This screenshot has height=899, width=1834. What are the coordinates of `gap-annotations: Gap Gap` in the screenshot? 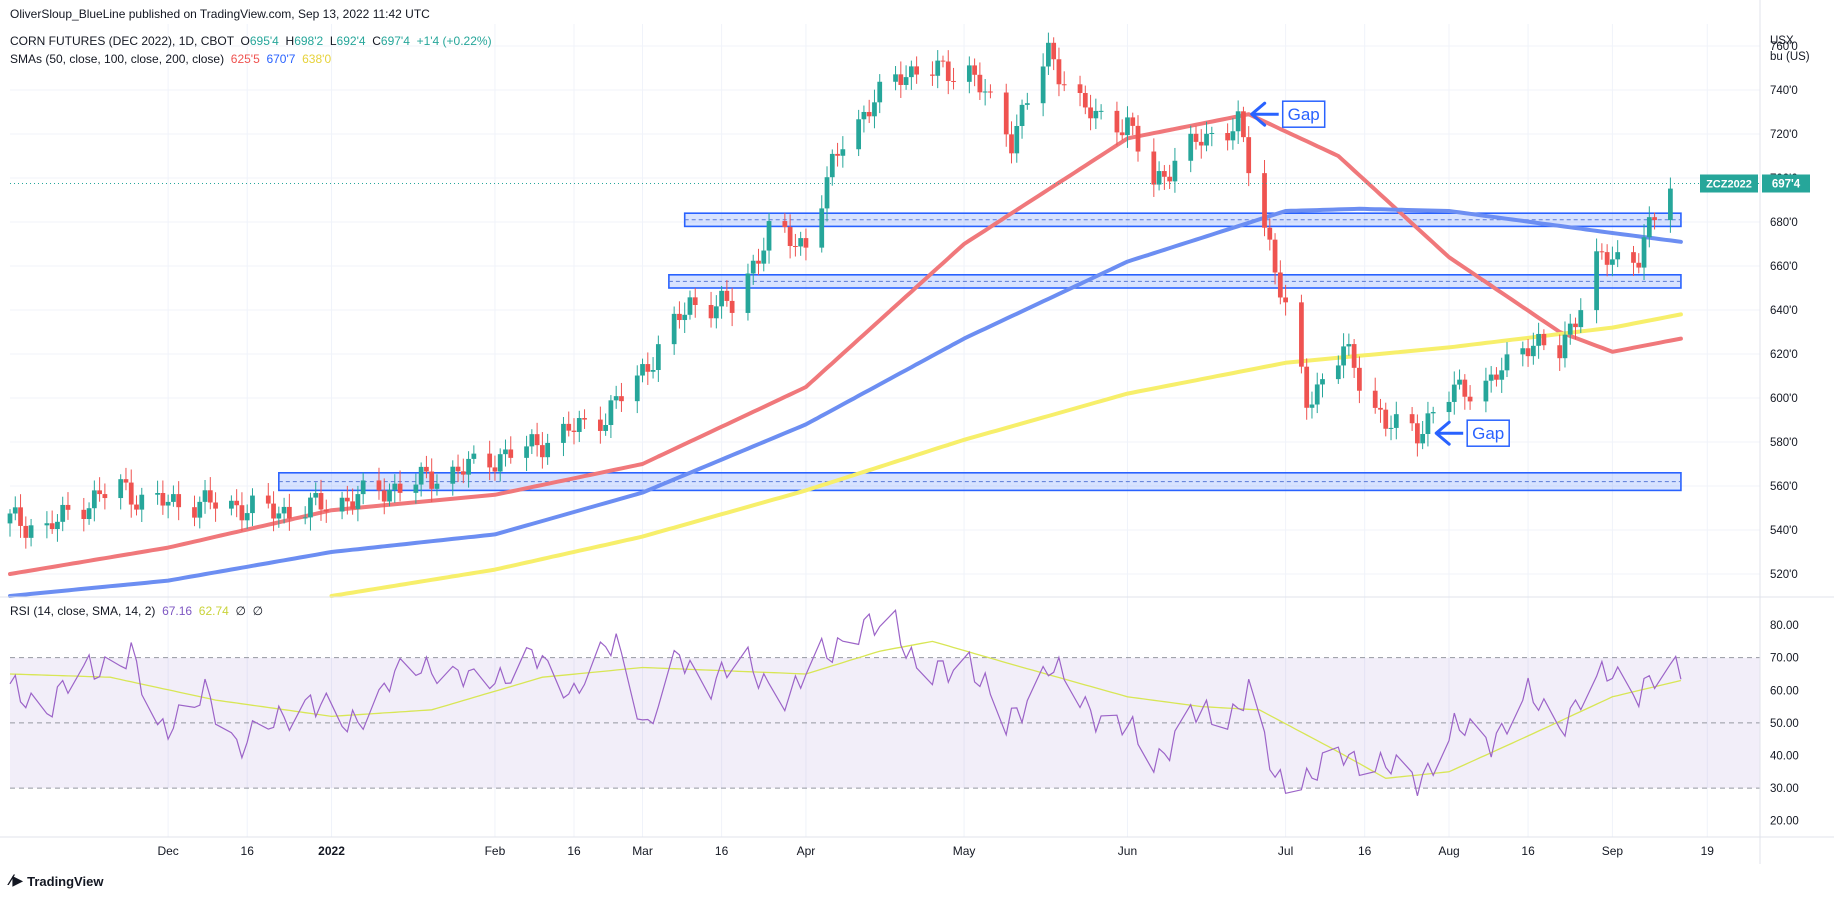 It's located at (1380, 273).